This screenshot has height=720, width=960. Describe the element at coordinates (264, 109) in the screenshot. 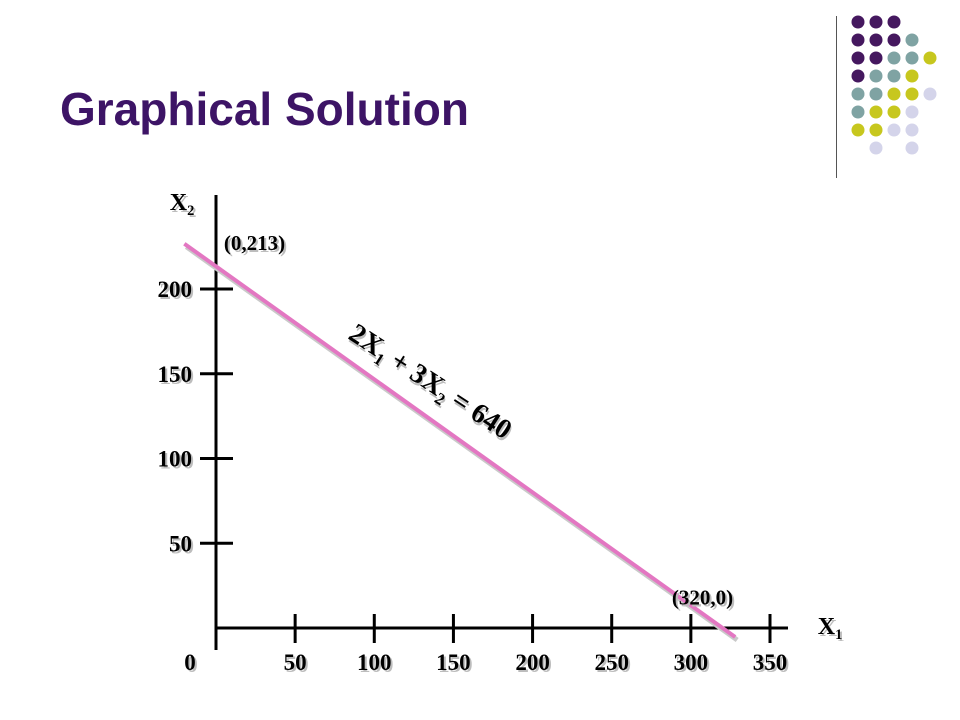

I see `slide-title: Graphical Solution` at that location.